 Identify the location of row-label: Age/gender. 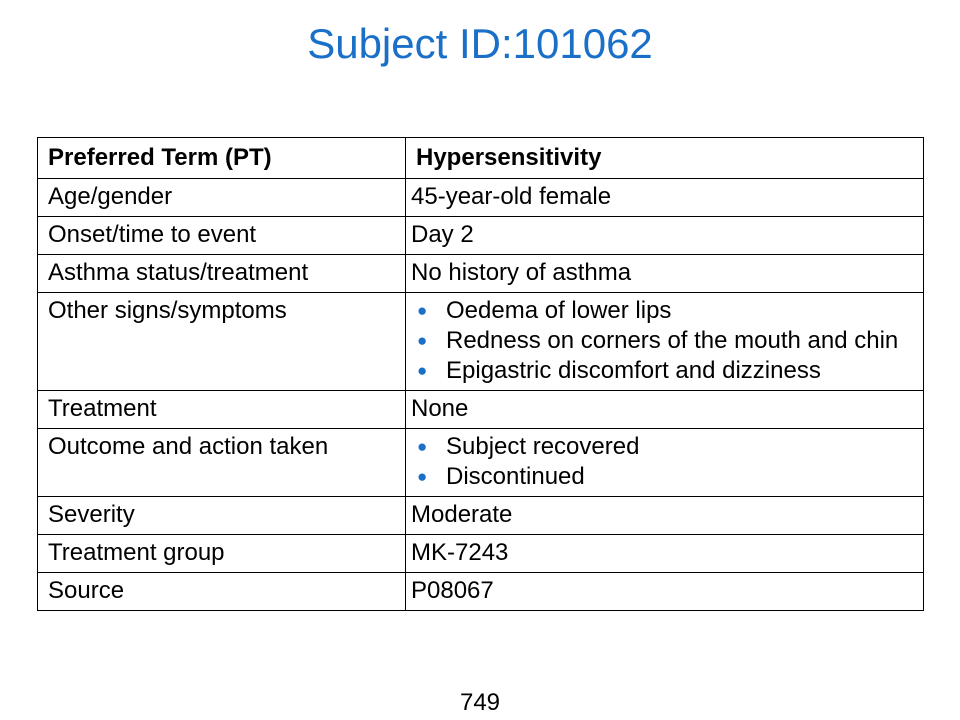
(221, 197).